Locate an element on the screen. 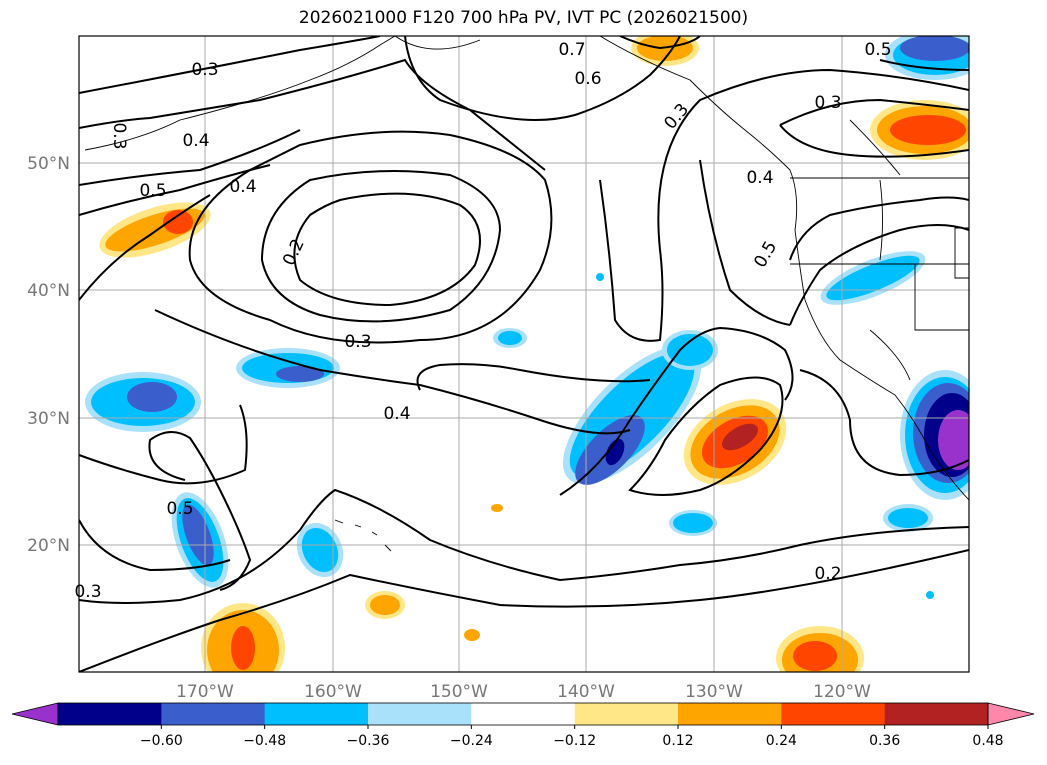 Image resolution: width=1047 pixels, height=765 pixels. lat-axis: 50°N 40°N 30°N 20°N is located at coordinates (48, 355).